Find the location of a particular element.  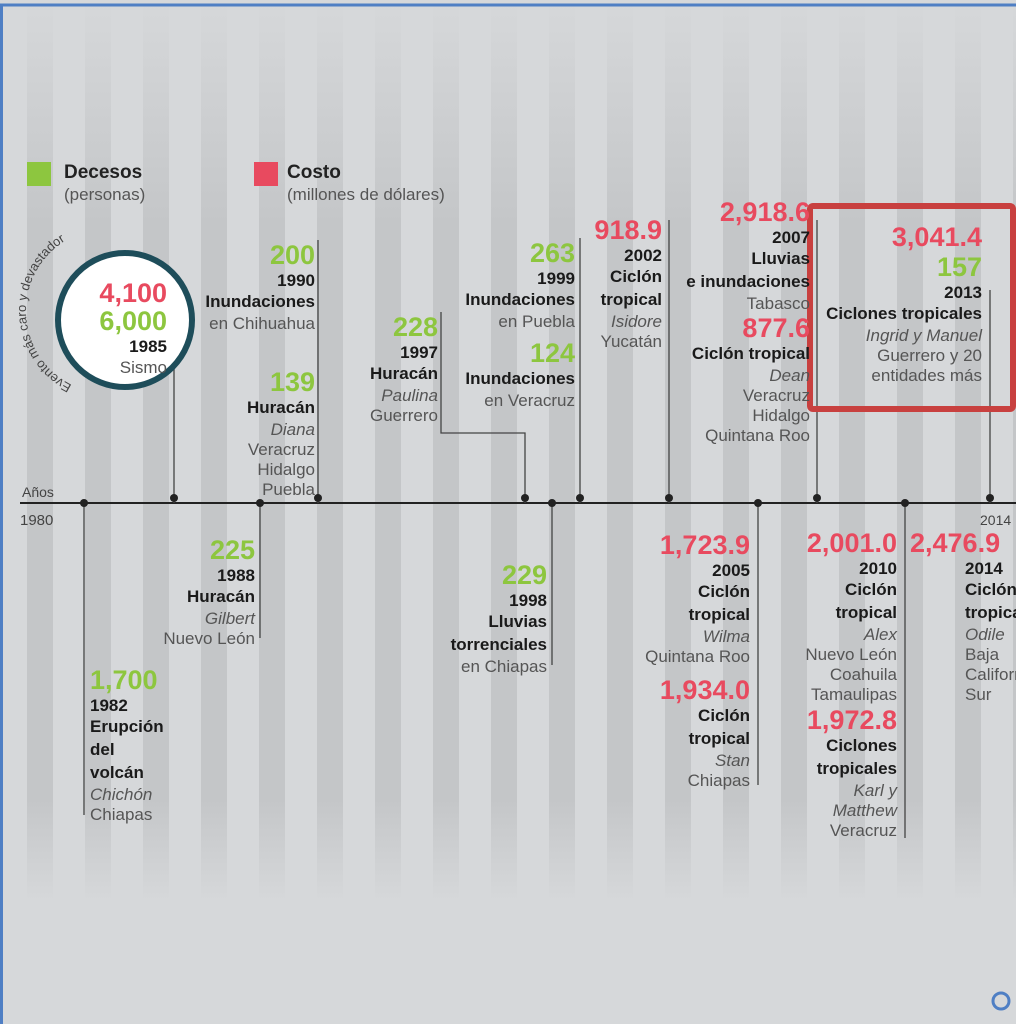

event-place: Guerrero is located at coordinates (404, 415).